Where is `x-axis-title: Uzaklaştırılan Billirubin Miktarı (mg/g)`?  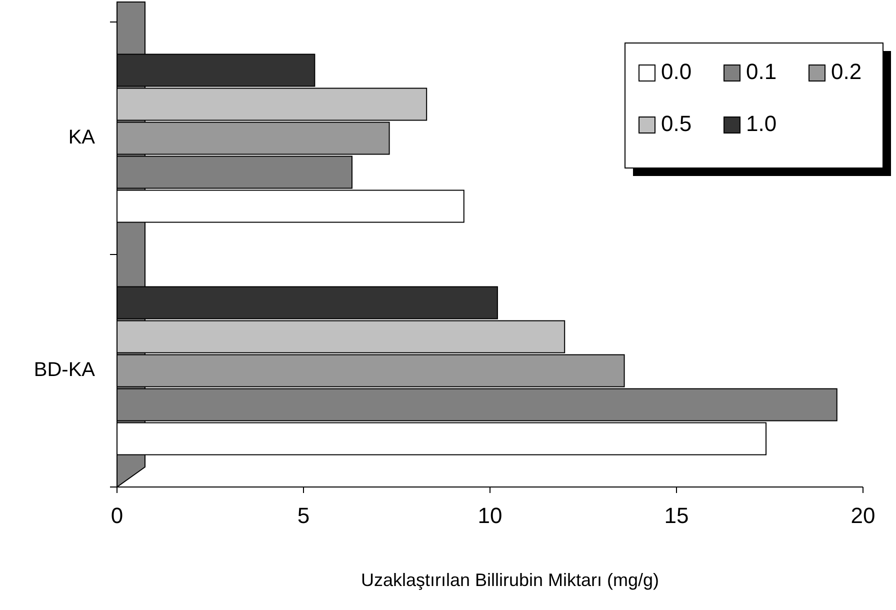
x-axis-title: Uzaklaştırılan Billirubin Miktarı (mg/g) is located at coordinates (510, 580).